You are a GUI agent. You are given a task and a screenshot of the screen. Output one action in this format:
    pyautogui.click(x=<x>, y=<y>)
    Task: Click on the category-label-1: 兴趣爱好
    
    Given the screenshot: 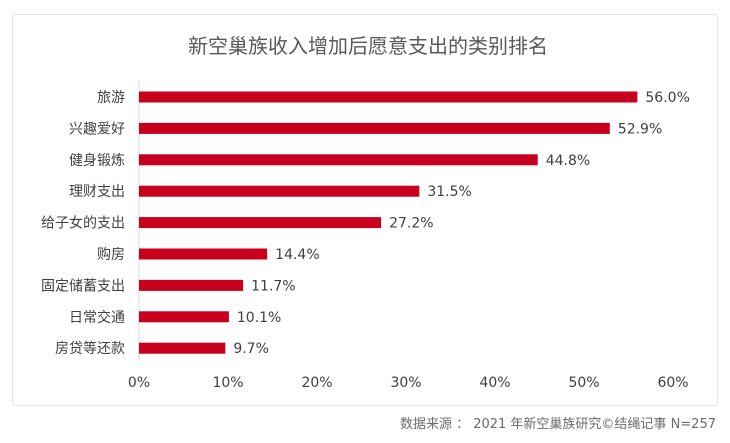 What is the action you would take?
    pyautogui.click(x=97, y=129)
    